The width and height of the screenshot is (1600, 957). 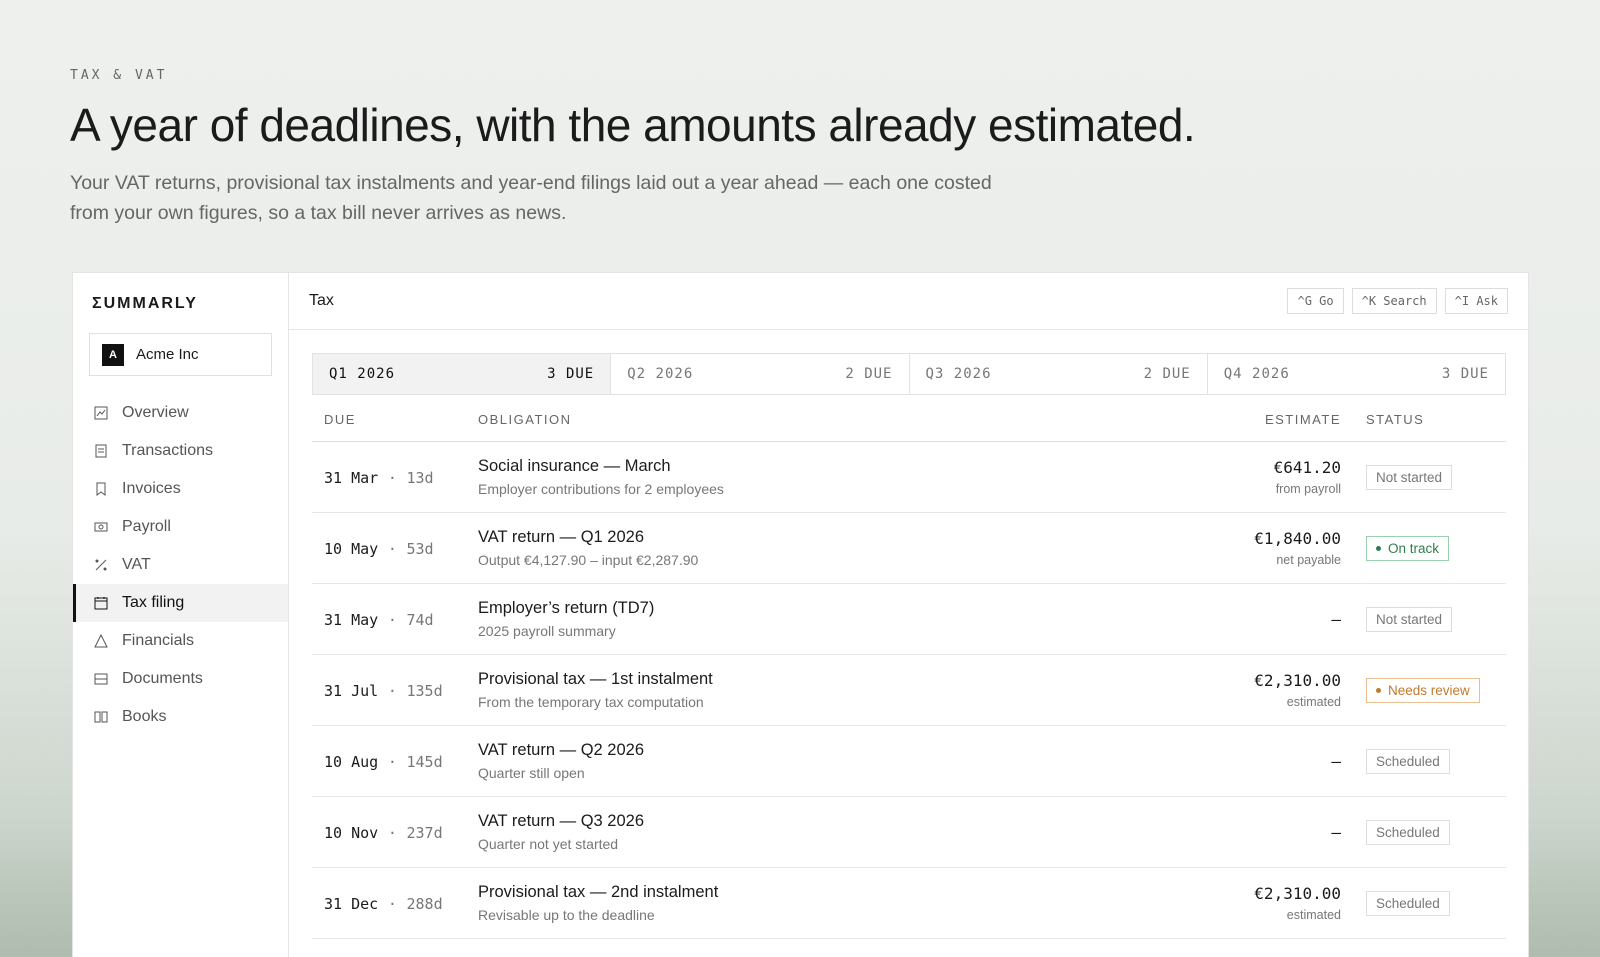 What do you see at coordinates (1394, 301) in the screenshot?
I see `shortcut: ^K Search` at bounding box center [1394, 301].